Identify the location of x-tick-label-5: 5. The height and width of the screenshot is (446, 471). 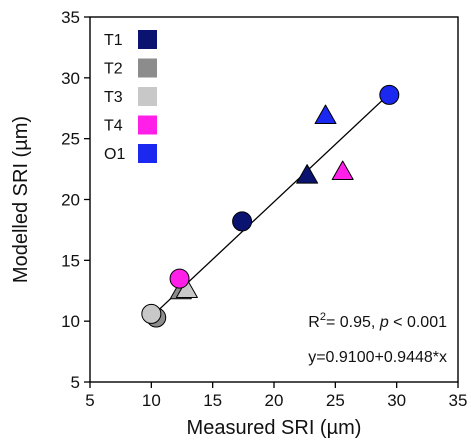
(89, 400).